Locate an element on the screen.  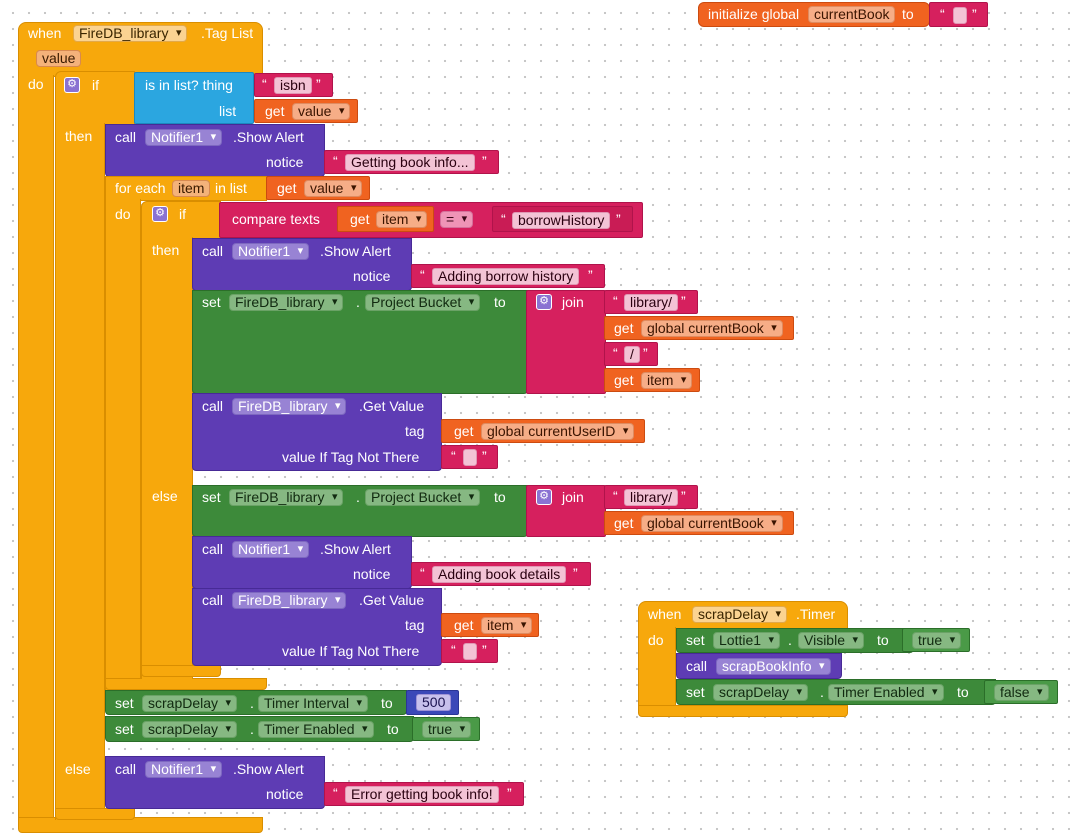
do-label: do is located at coordinates (36, 84).